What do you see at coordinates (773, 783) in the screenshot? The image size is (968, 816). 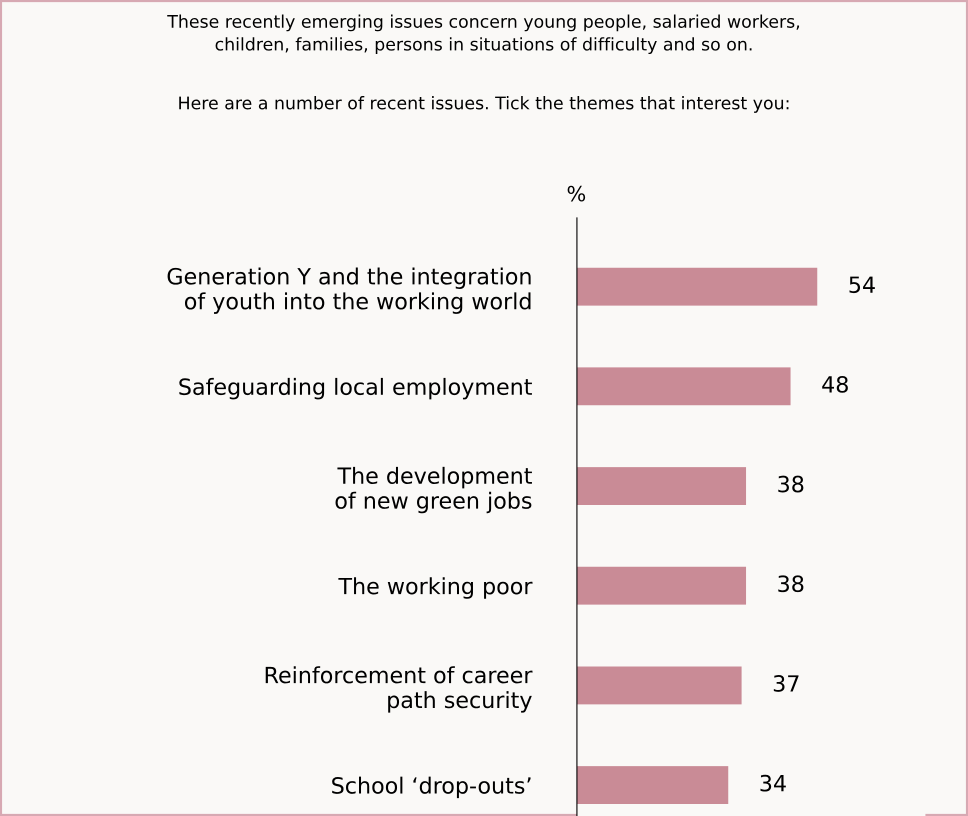 I see `data-label: 34` at bounding box center [773, 783].